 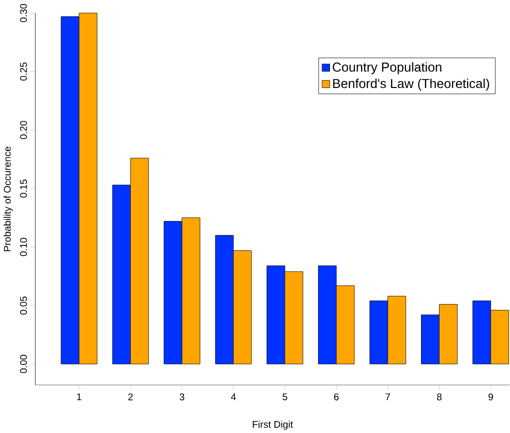 I want to click on legend-label: Country Population, so click(x=387, y=68).